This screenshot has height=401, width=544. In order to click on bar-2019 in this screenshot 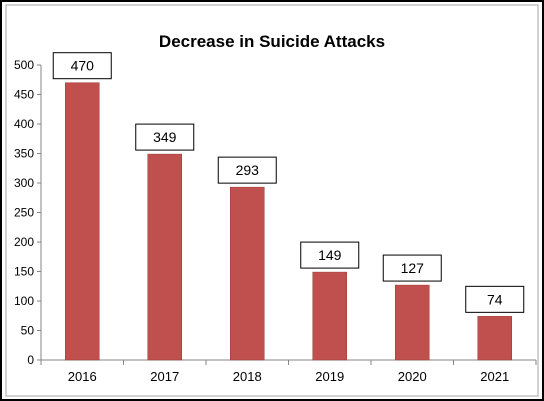, I will do `click(329, 316)`.